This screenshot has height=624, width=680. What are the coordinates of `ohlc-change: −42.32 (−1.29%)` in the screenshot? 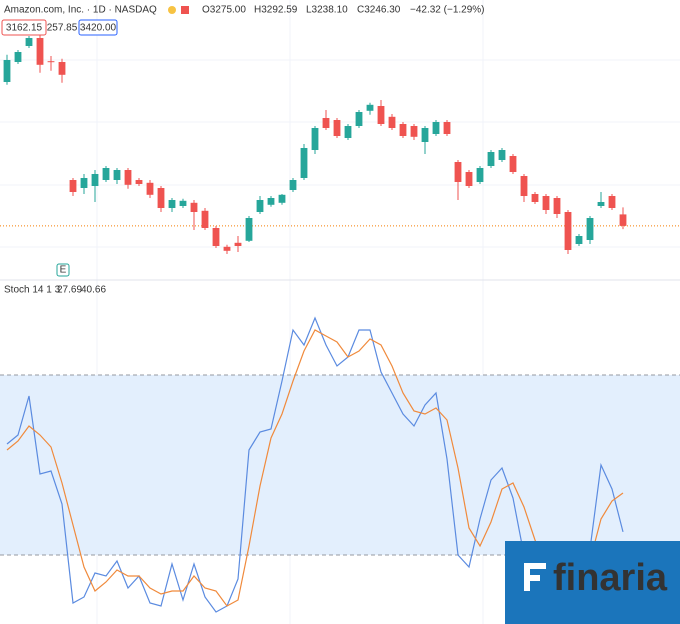 It's located at (447, 10).